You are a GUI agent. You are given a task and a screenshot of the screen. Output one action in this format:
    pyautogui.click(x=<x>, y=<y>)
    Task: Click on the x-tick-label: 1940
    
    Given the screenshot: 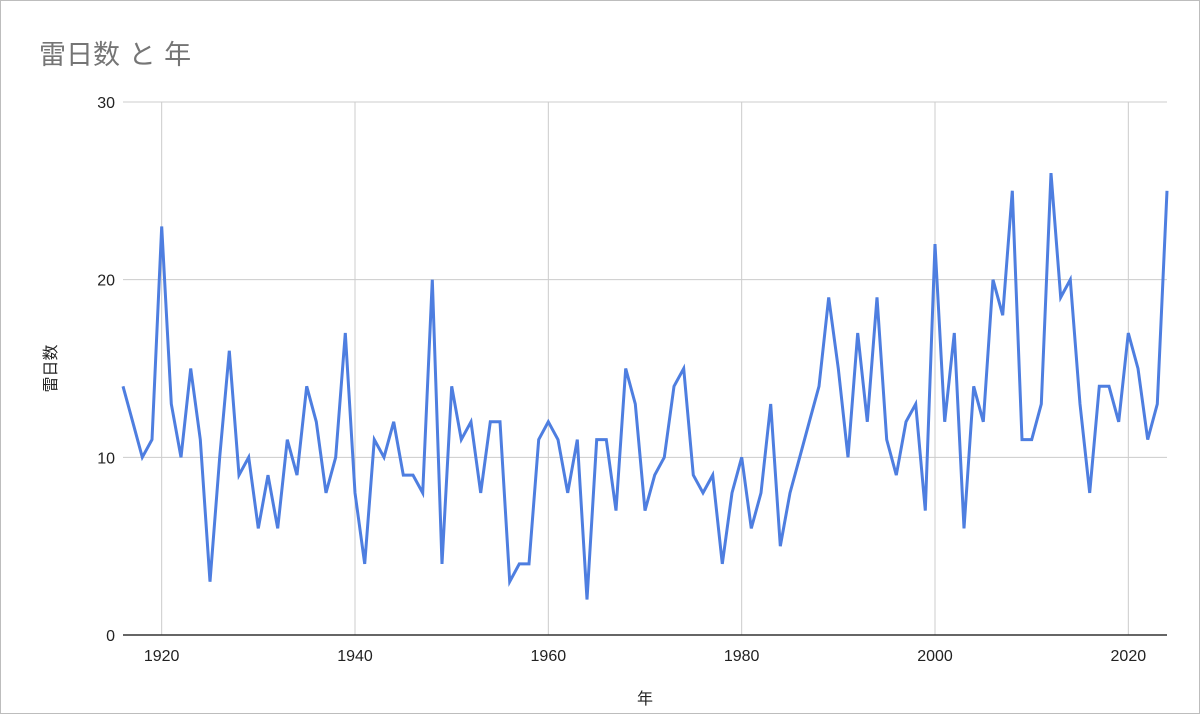 What is the action you would take?
    pyautogui.click(x=355, y=656)
    